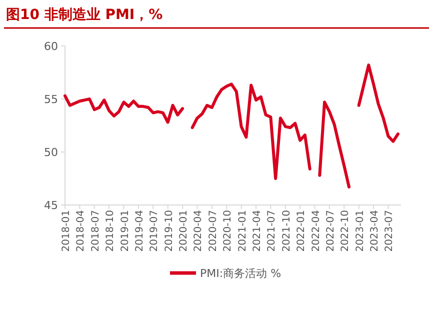  Describe the element at coordinates (286, 231) in the screenshot. I see `x-tick-label: 2021-10` at that location.